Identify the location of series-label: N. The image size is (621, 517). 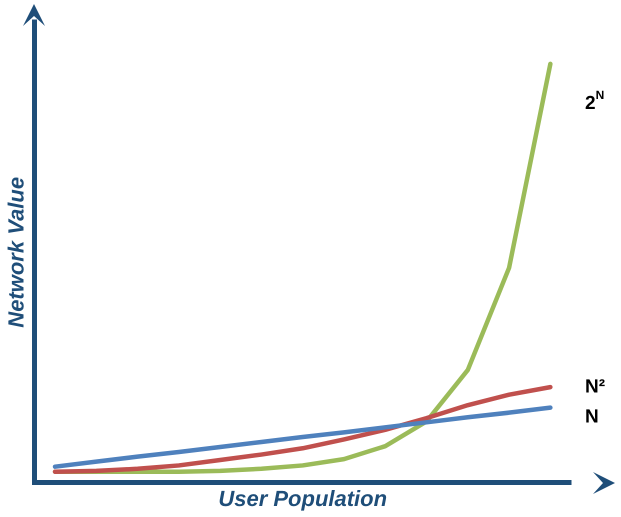
(592, 417).